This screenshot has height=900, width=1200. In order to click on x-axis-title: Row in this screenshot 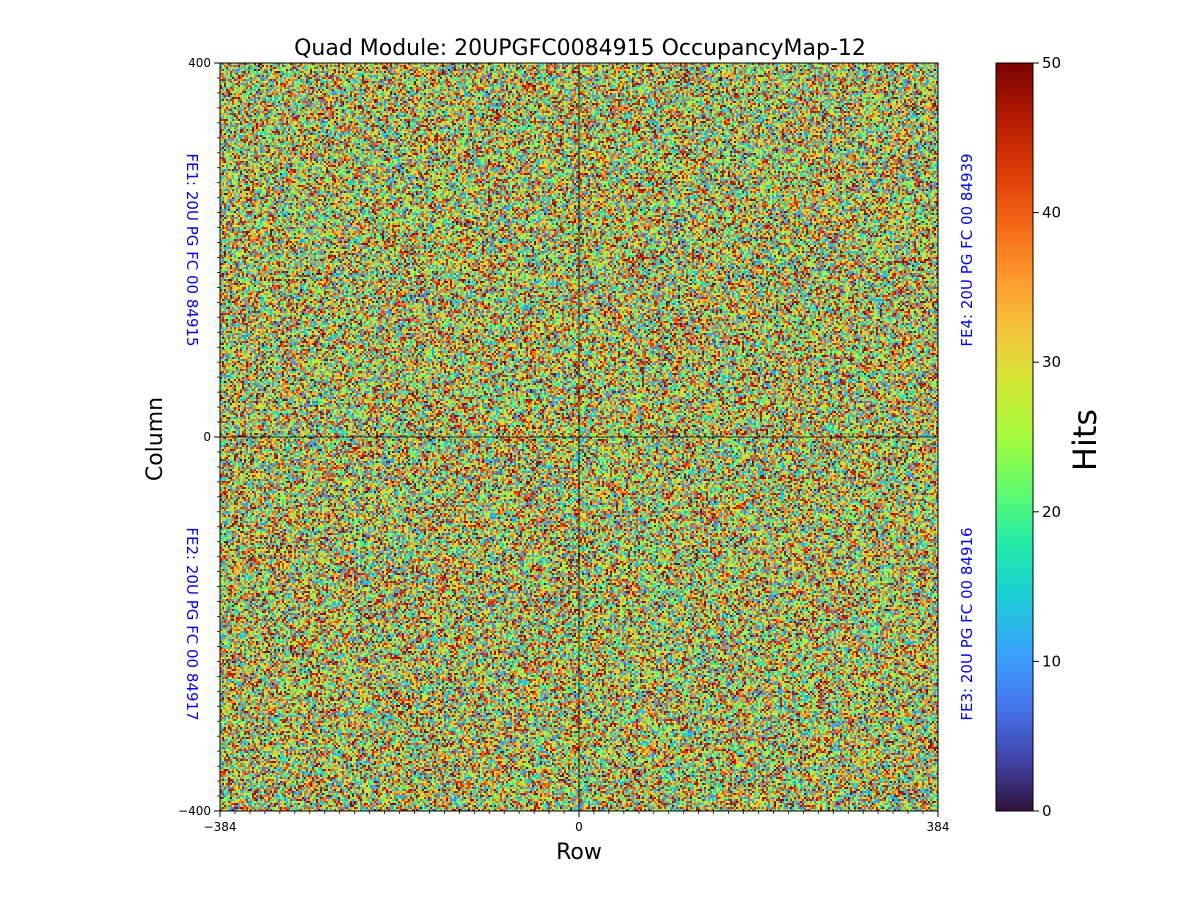, I will do `click(579, 852)`.